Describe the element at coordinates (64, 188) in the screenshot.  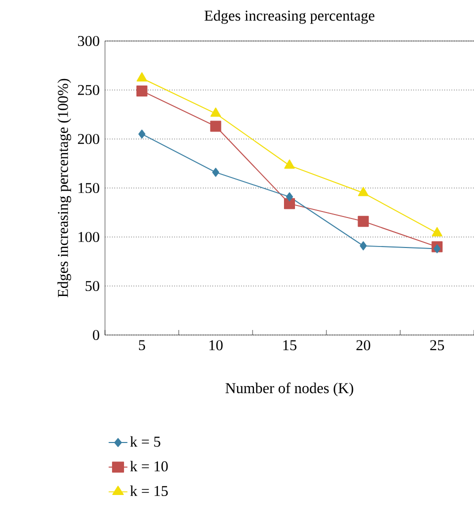
I see `y-axis-title: Edges increasing percentage (100%)` at that location.